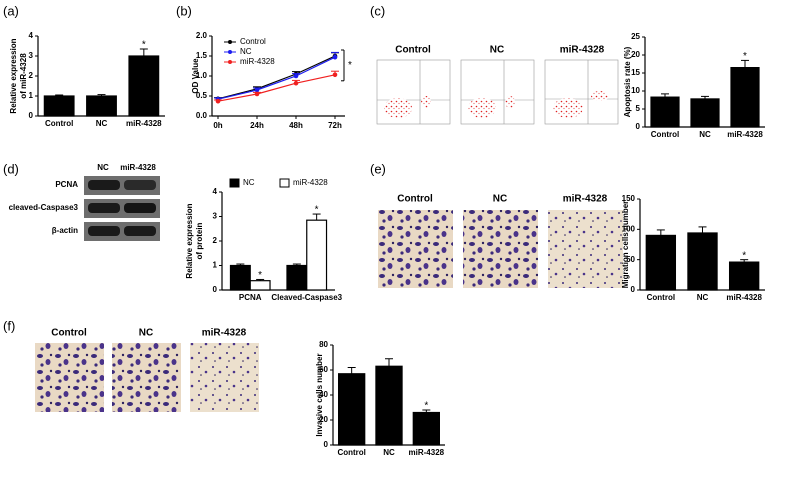 This screenshot has height=484, width=800. I want to click on series-line, so click(276, 78).